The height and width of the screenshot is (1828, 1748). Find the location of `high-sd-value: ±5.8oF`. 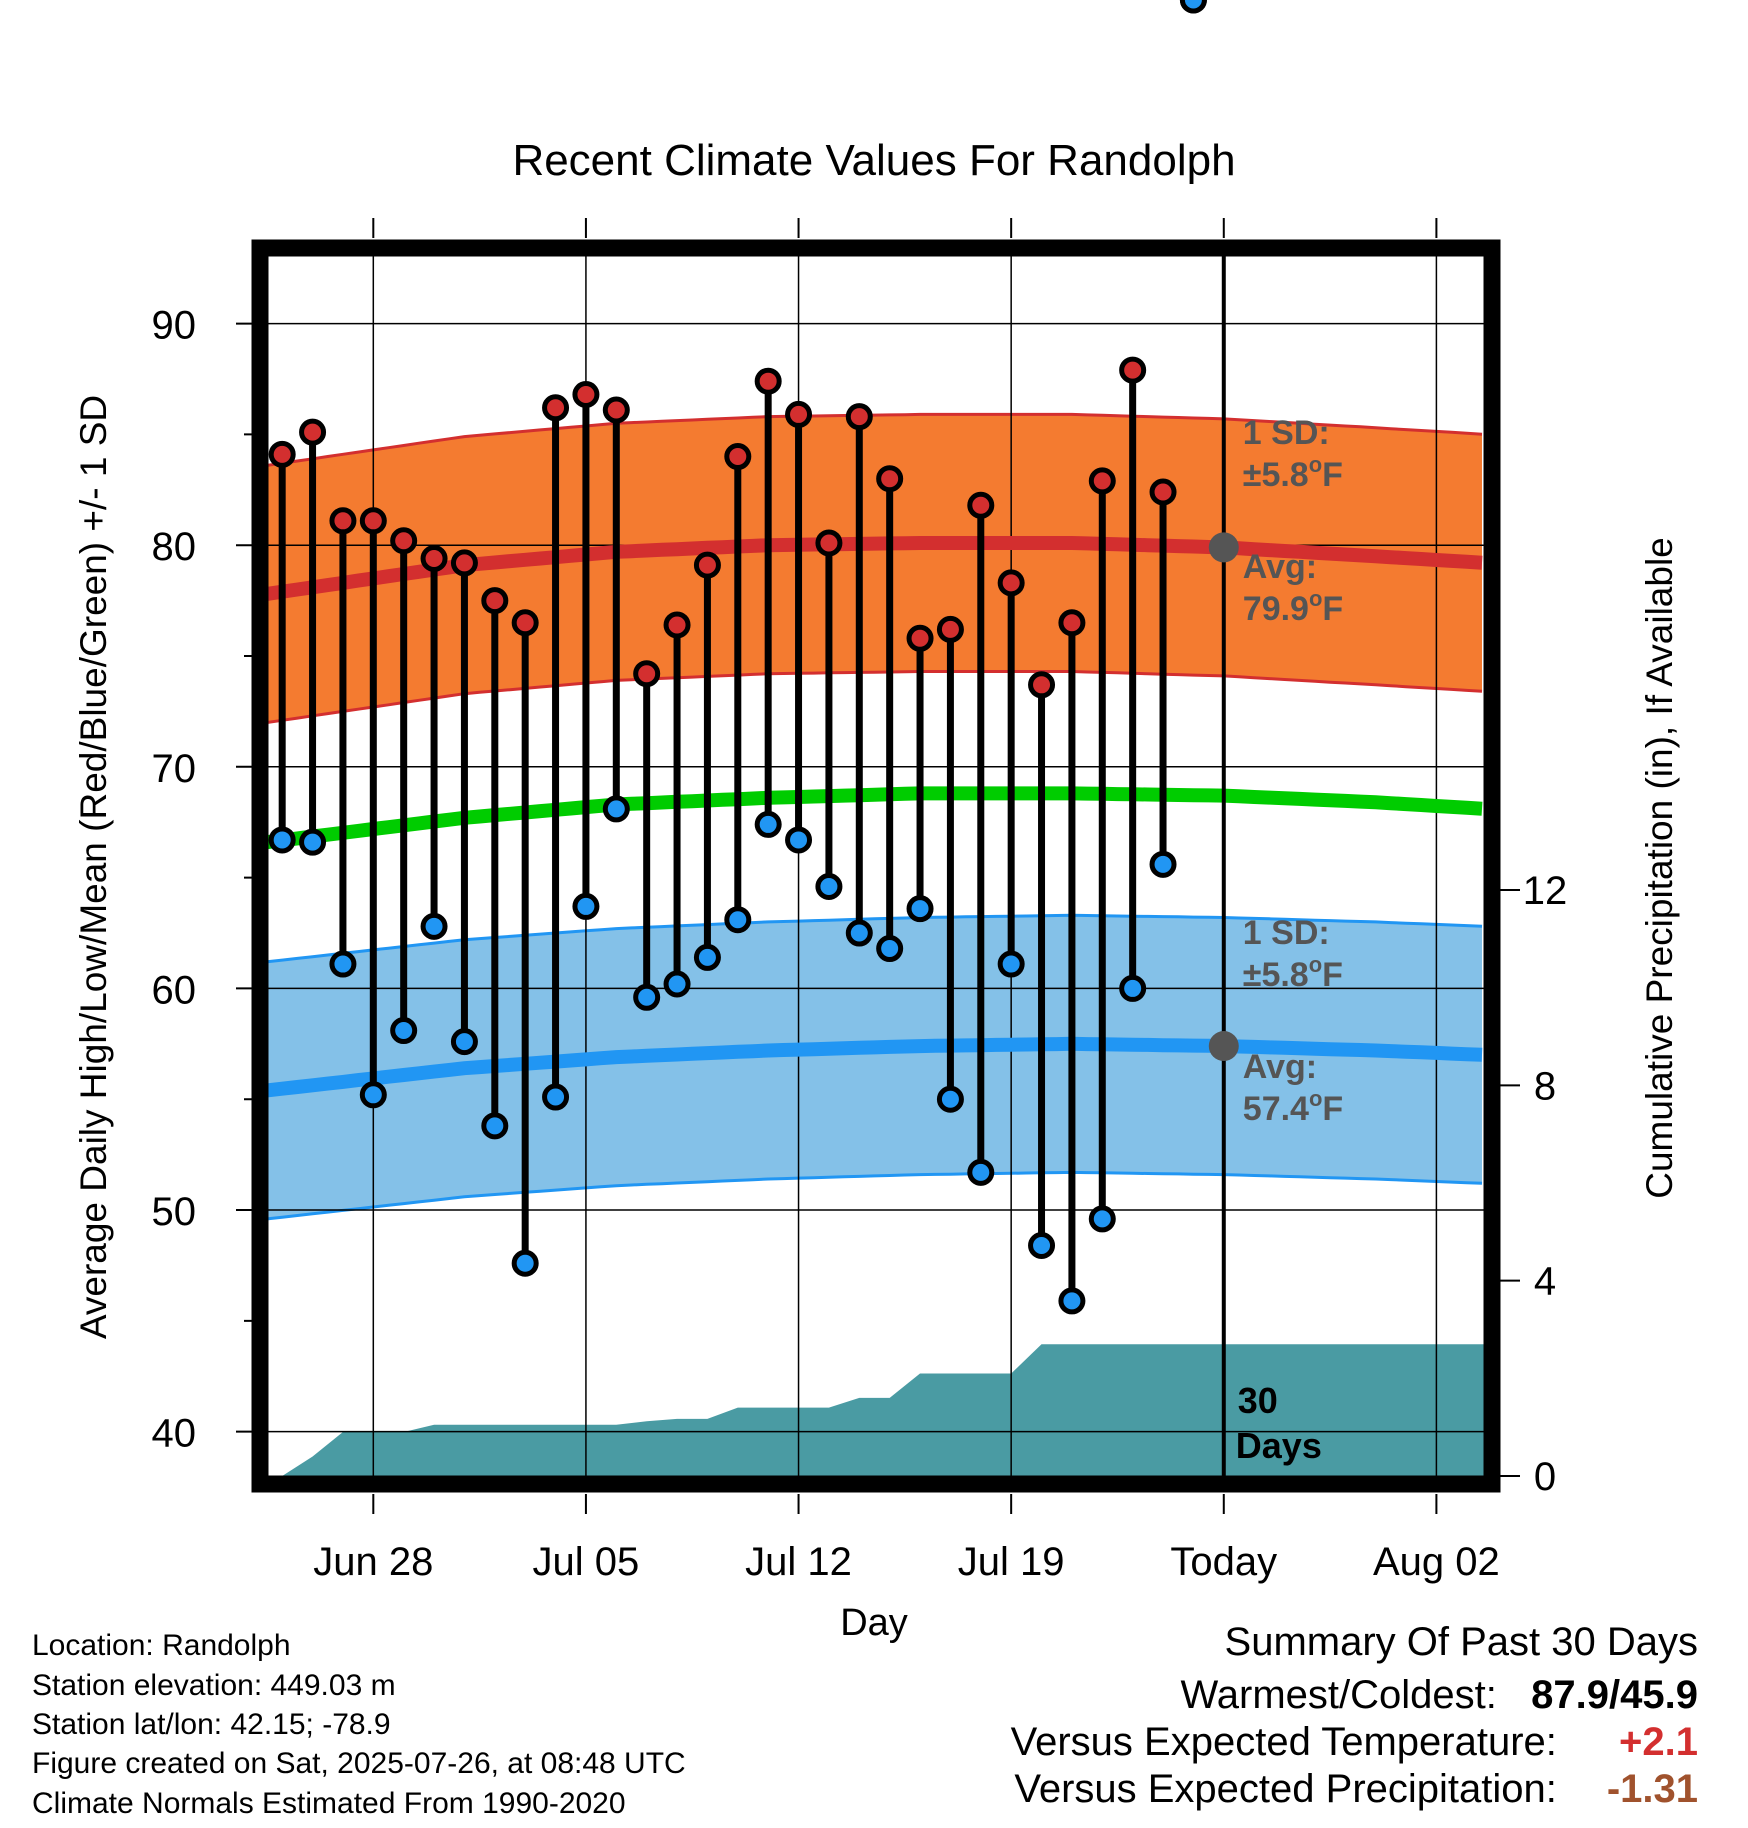

high-sd-value: ±5.8oF is located at coordinates (1293, 473).